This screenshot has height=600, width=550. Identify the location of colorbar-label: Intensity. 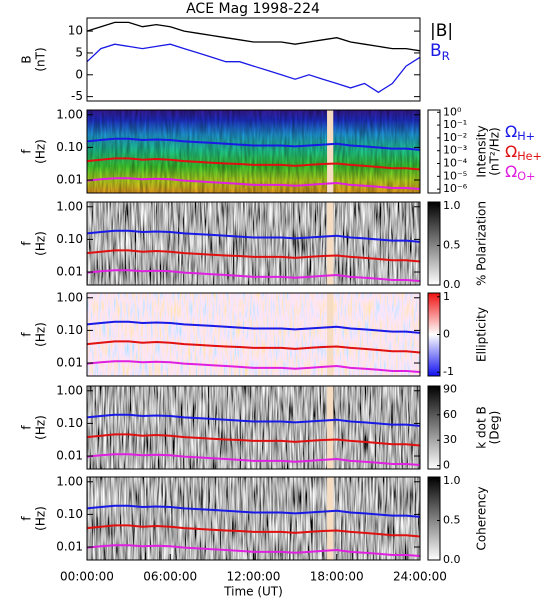
(482, 151).